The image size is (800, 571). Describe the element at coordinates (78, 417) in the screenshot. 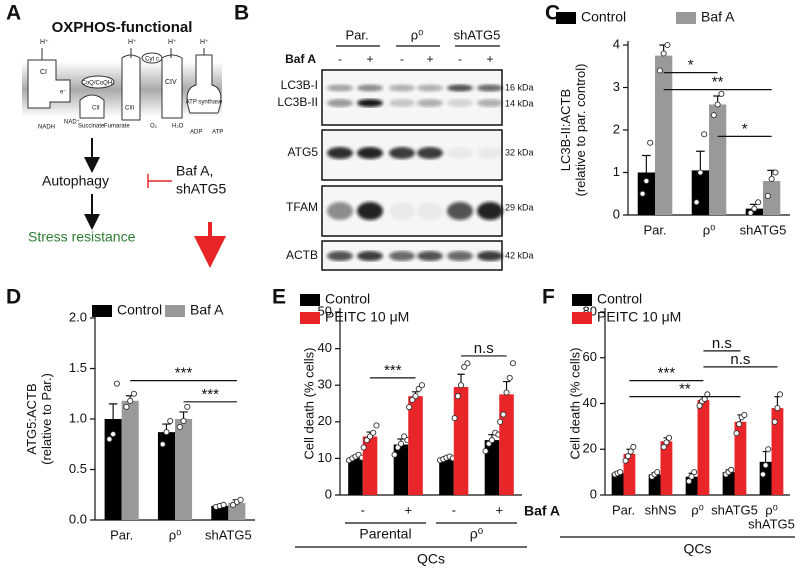

I see `y-tick-label: 1.0` at that location.